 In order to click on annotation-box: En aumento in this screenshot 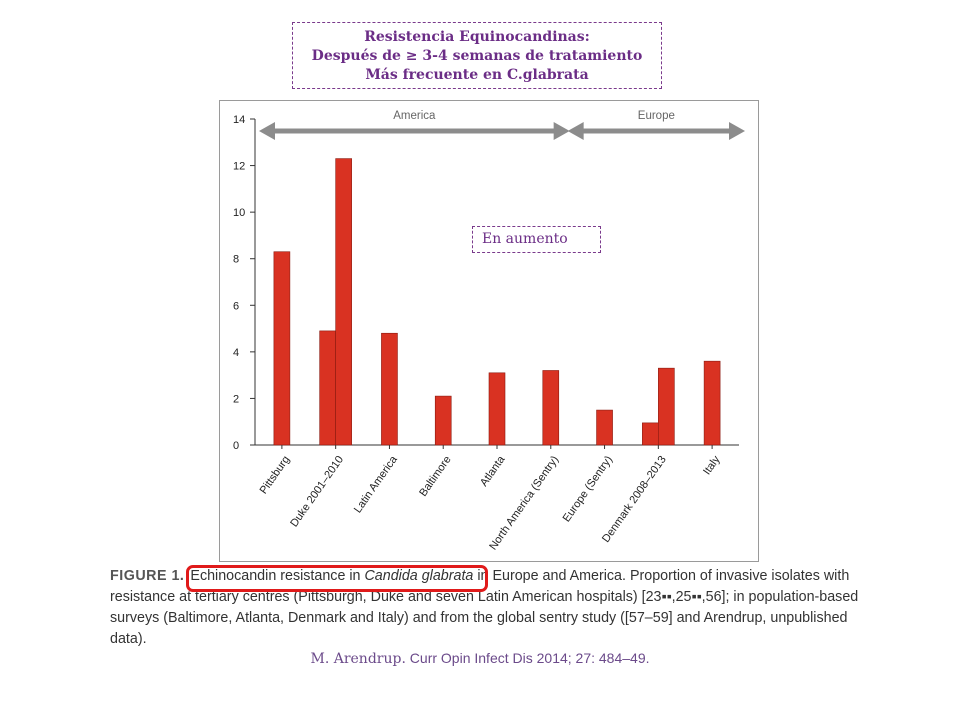, I will do `click(536, 239)`.